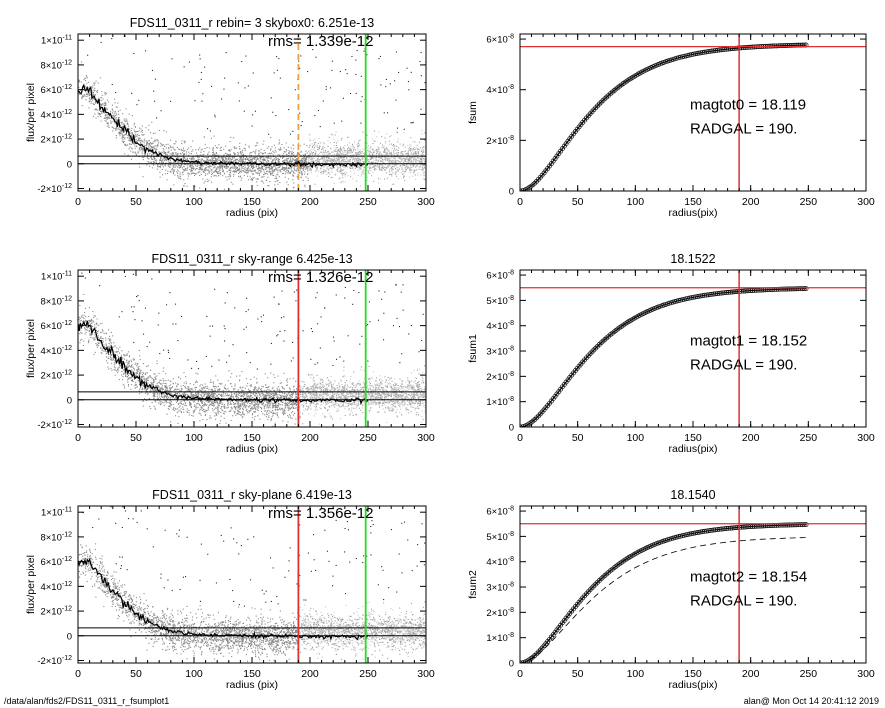 The width and height of the screenshot is (885, 708). Describe the element at coordinates (54, 189) in the screenshot. I see `y-tick-label: -2×10⁻¹²` at that location.